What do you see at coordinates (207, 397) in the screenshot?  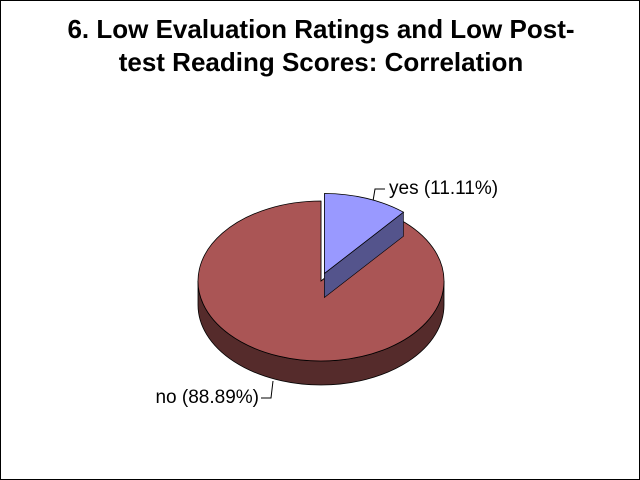 I see `data-label: no (88.89%)` at bounding box center [207, 397].